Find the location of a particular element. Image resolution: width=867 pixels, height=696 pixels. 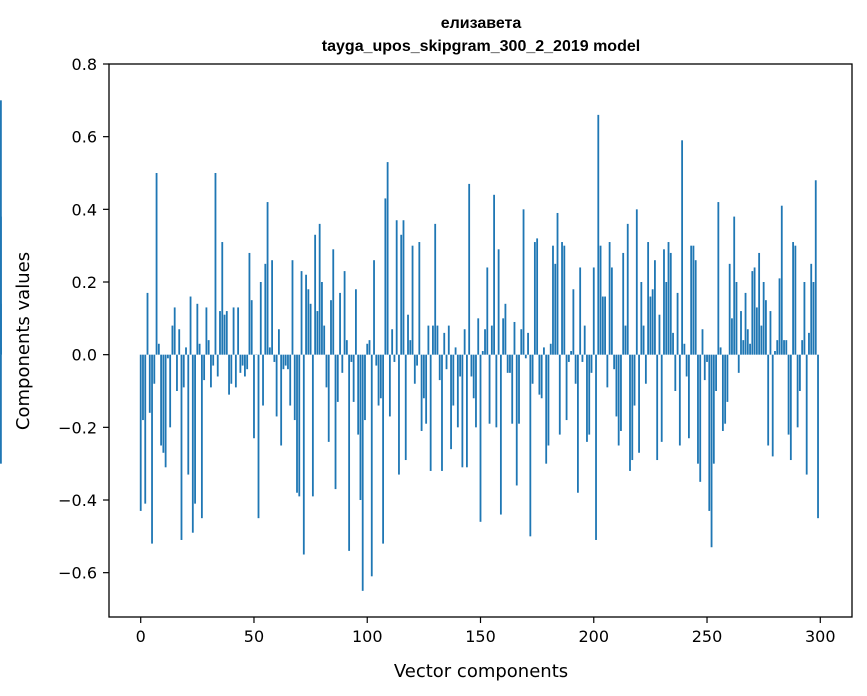

y-tick-label: −0.2 is located at coordinates (77, 427).